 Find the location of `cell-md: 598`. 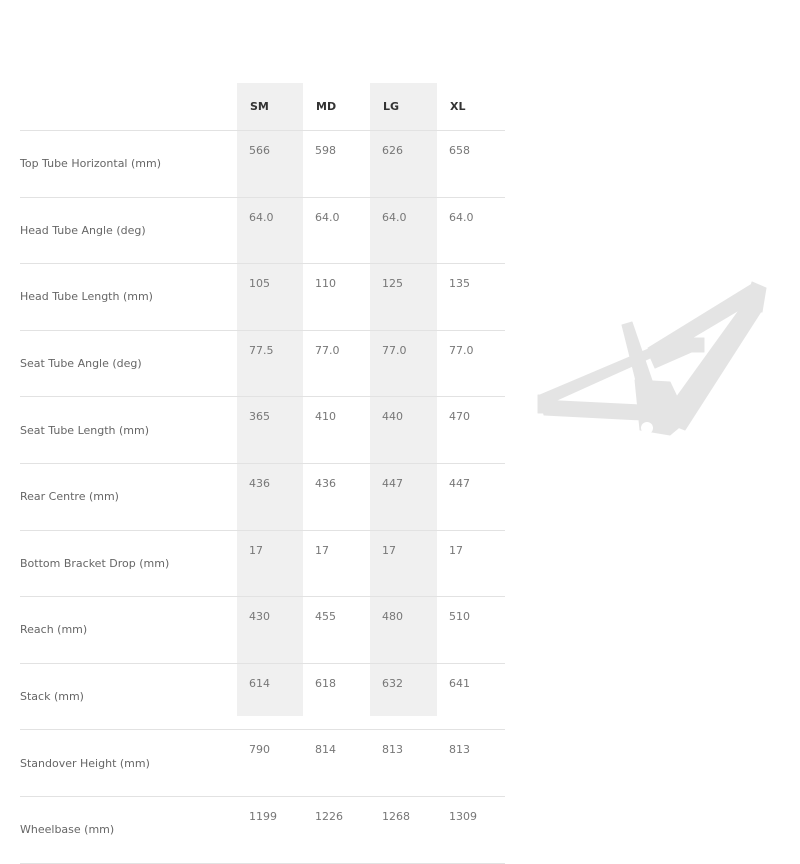

cell-md: 598 is located at coordinates (336, 164).